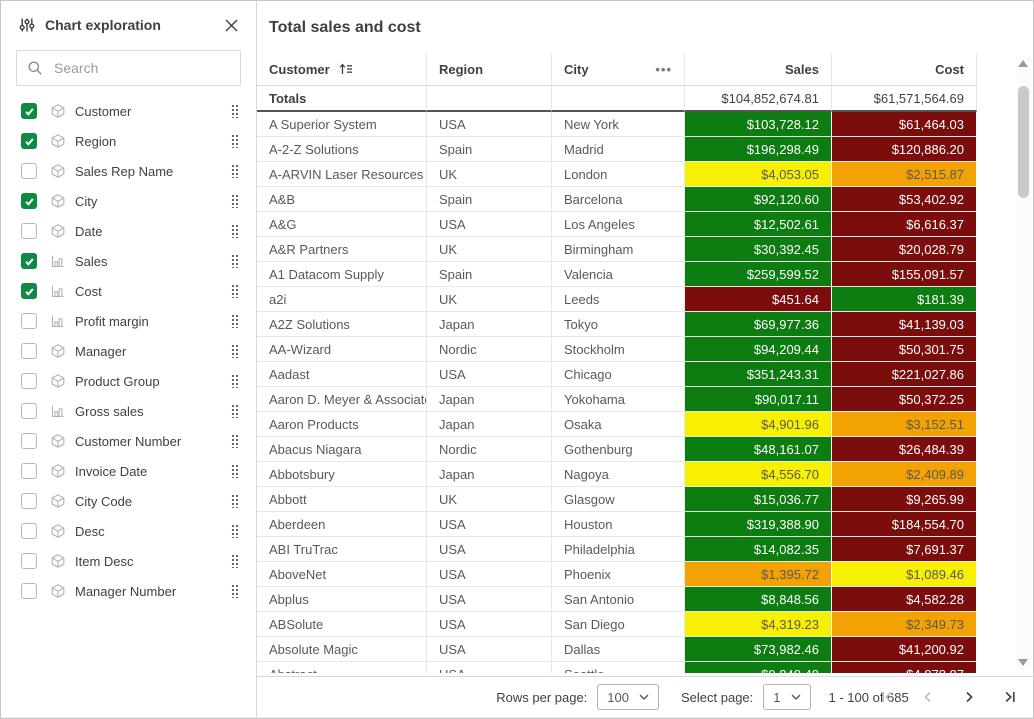 The image size is (1034, 719). What do you see at coordinates (128, 441) in the screenshot?
I see `field-item: Customer Number` at bounding box center [128, 441].